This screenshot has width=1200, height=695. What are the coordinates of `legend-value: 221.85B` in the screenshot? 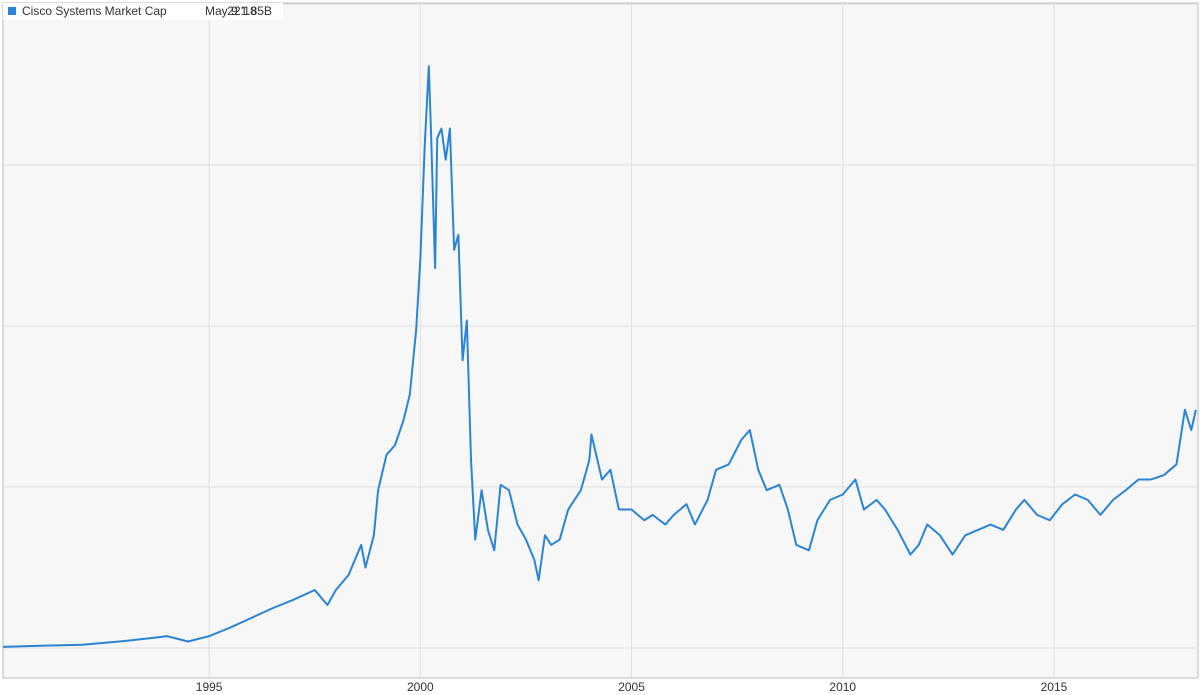 It's located at (249, 11).